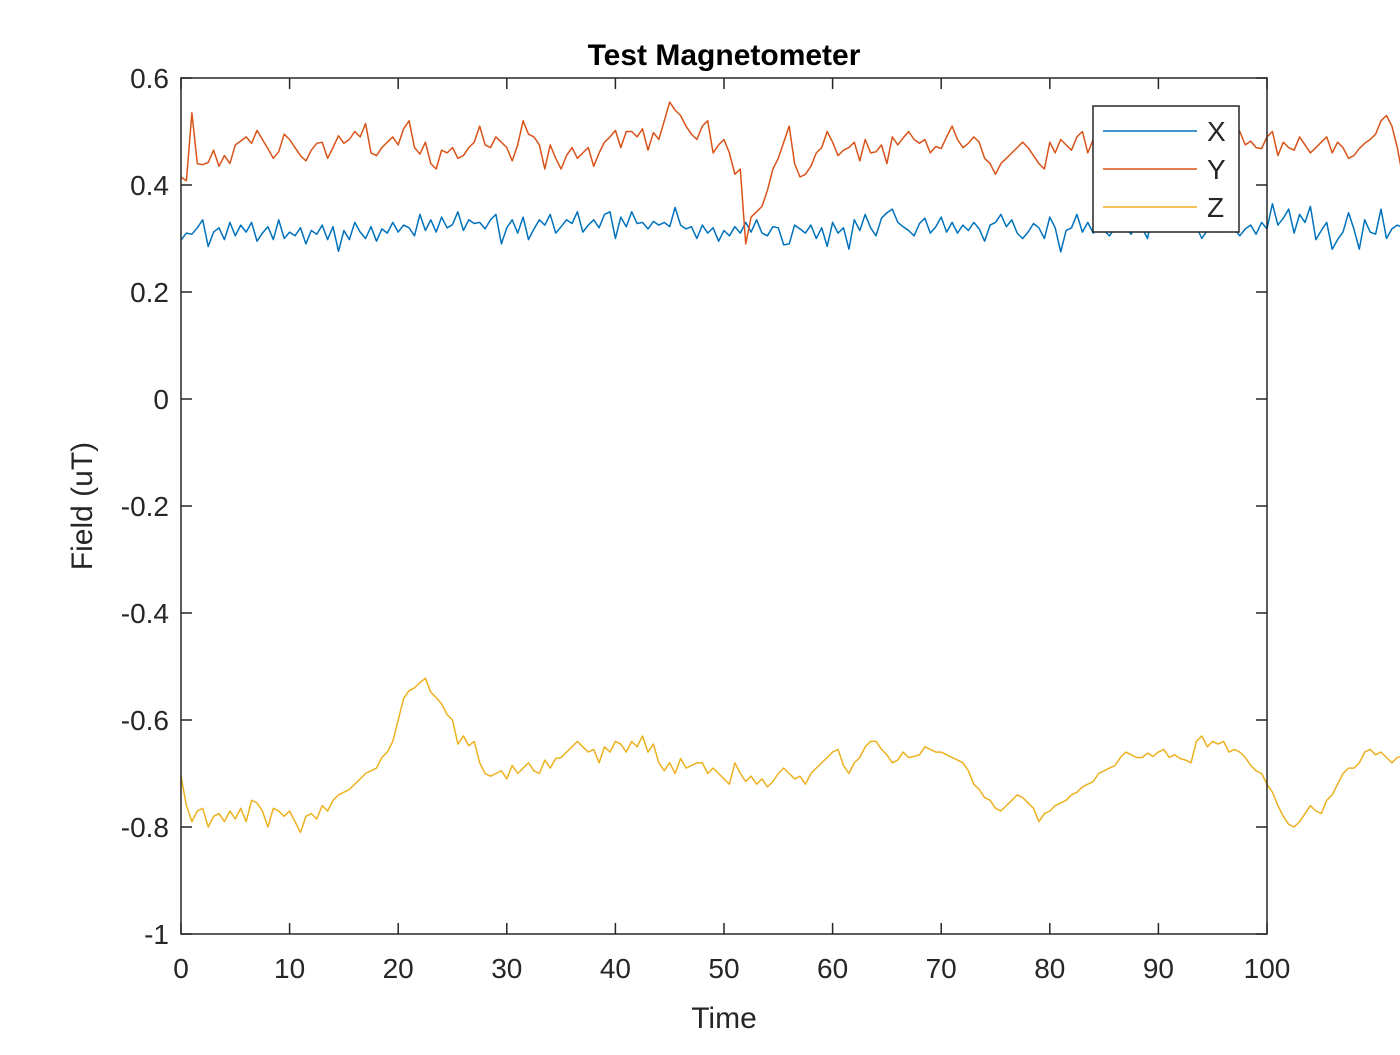 The width and height of the screenshot is (1400, 1055). Describe the element at coordinates (1049, 968) in the screenshot. I see `x-tick-label: 80` at that location.